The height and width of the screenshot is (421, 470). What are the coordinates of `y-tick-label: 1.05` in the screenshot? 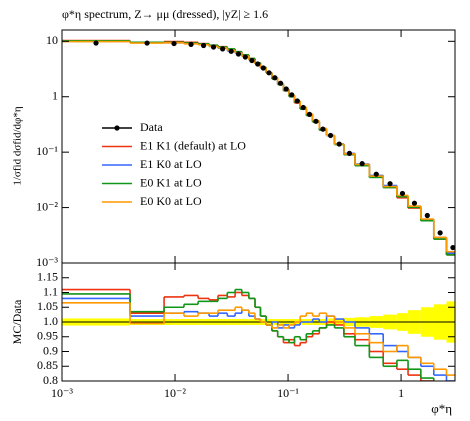 It's located at (47, 306).